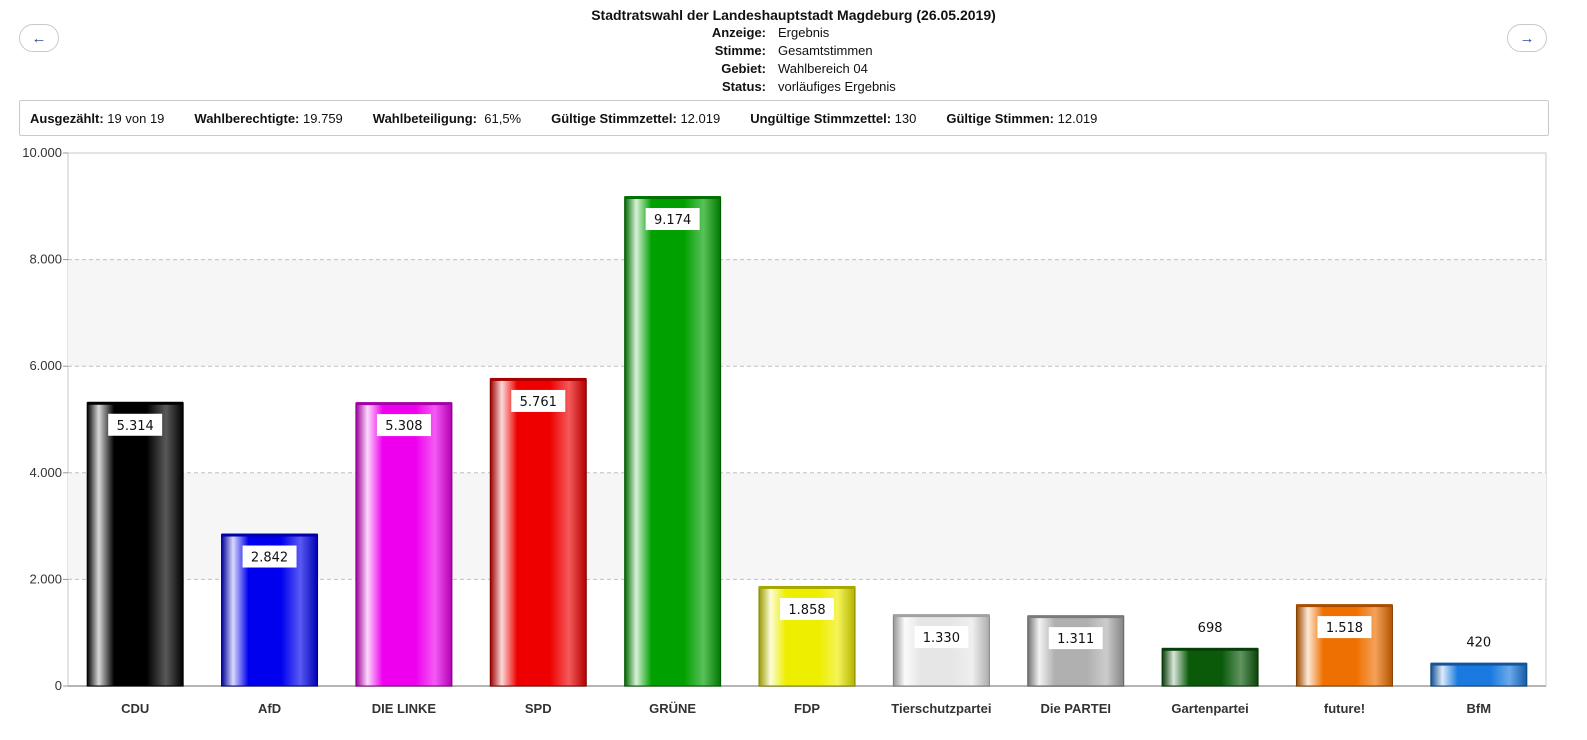  What do you see at coordinates (97, 118) in the screenshot?
I see `stat-ausgezaehlt: Ausgezählt: 19 von 19` at bounding box center [97, 118].